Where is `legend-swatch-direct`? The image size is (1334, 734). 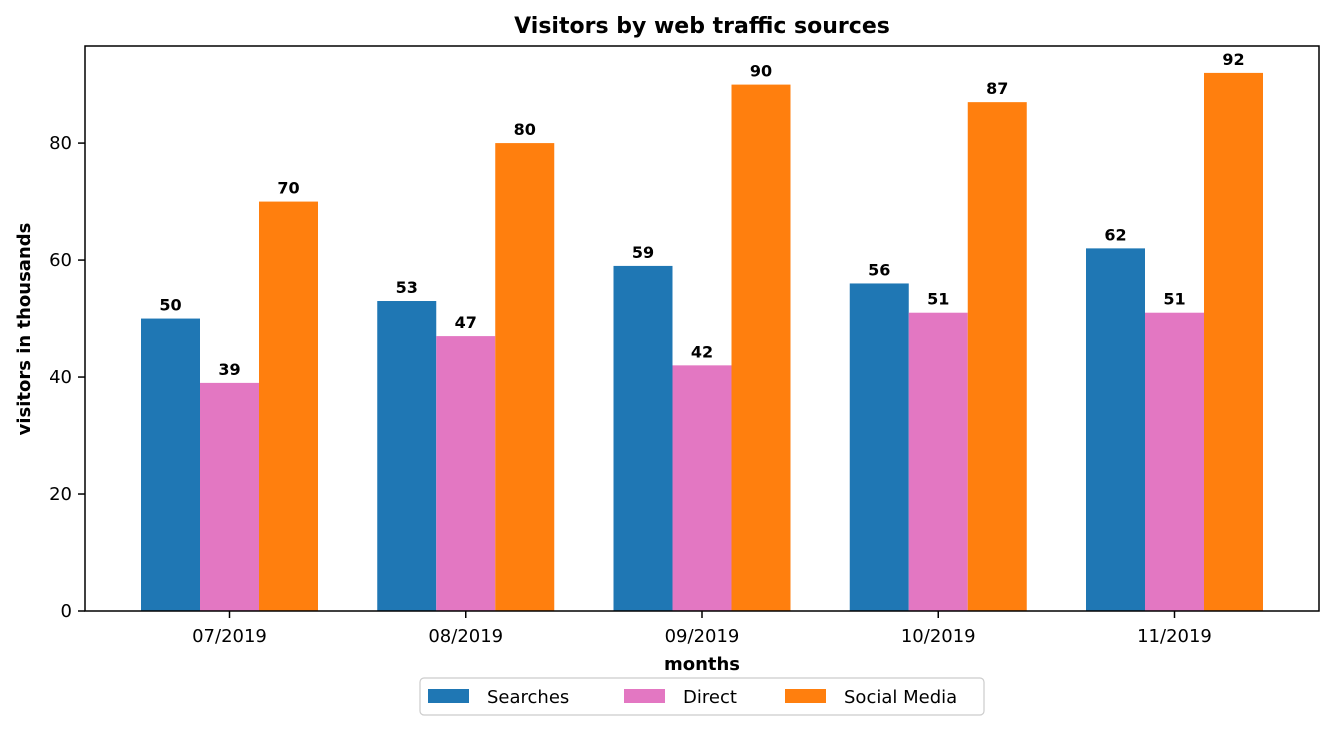
legend-swatch-direct is located at coordinates (644, 696).